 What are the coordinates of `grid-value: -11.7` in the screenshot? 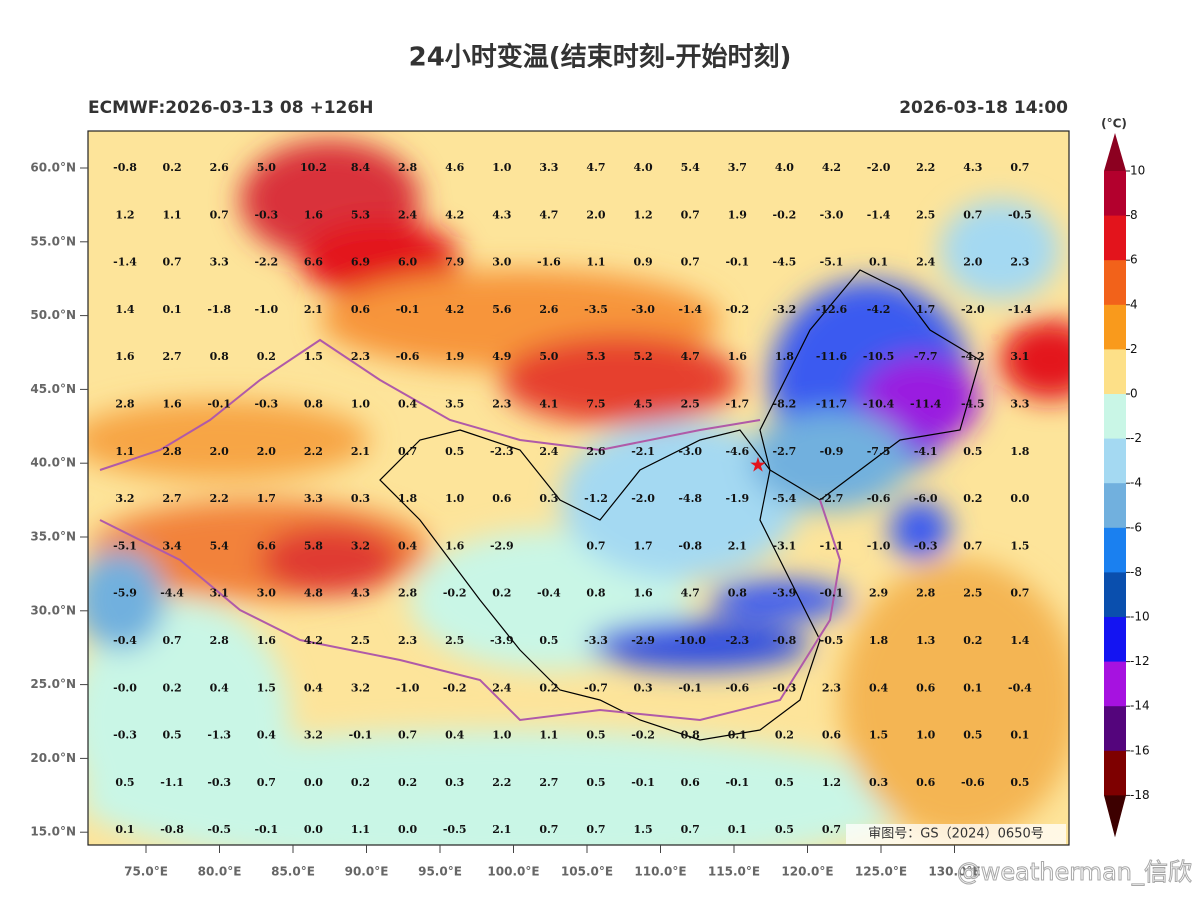 It's located at (831, 404).